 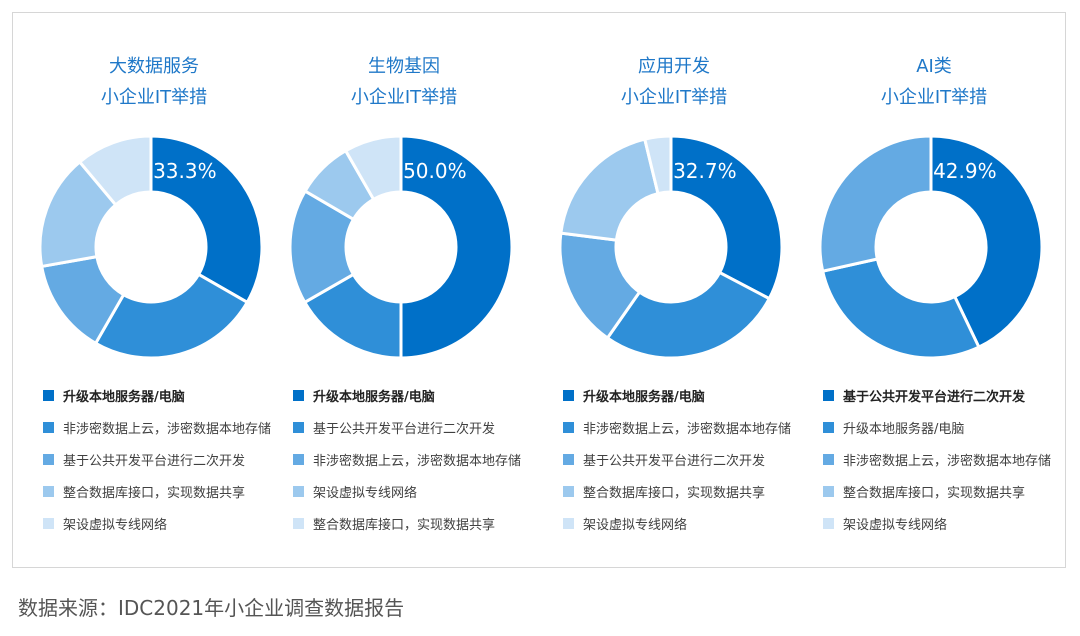 I want to click on chart-title-line-1: 大数据服务, so click(x=154, y=66).